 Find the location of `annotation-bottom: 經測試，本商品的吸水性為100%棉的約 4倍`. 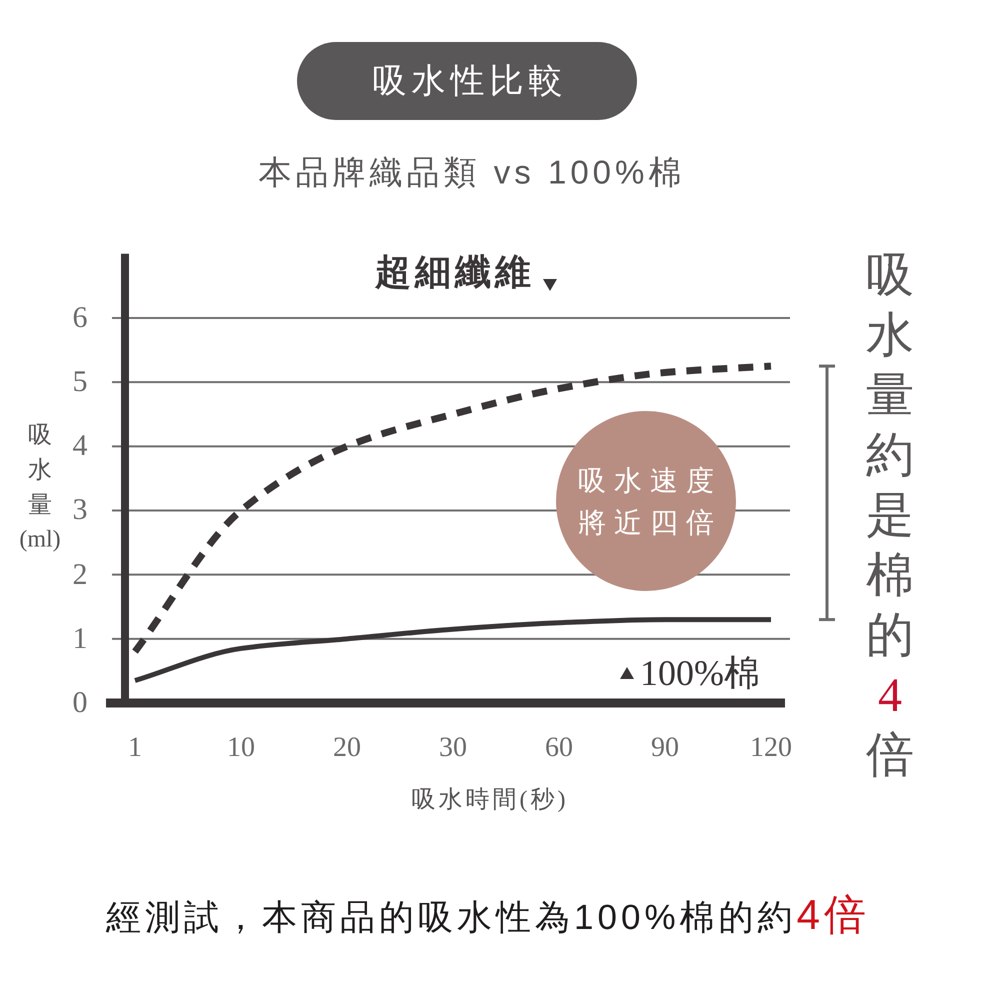

annotation-bottom: 經測試，本商品的吸水性為100%棉的約 4倍 is located at coordinates (488, 915).